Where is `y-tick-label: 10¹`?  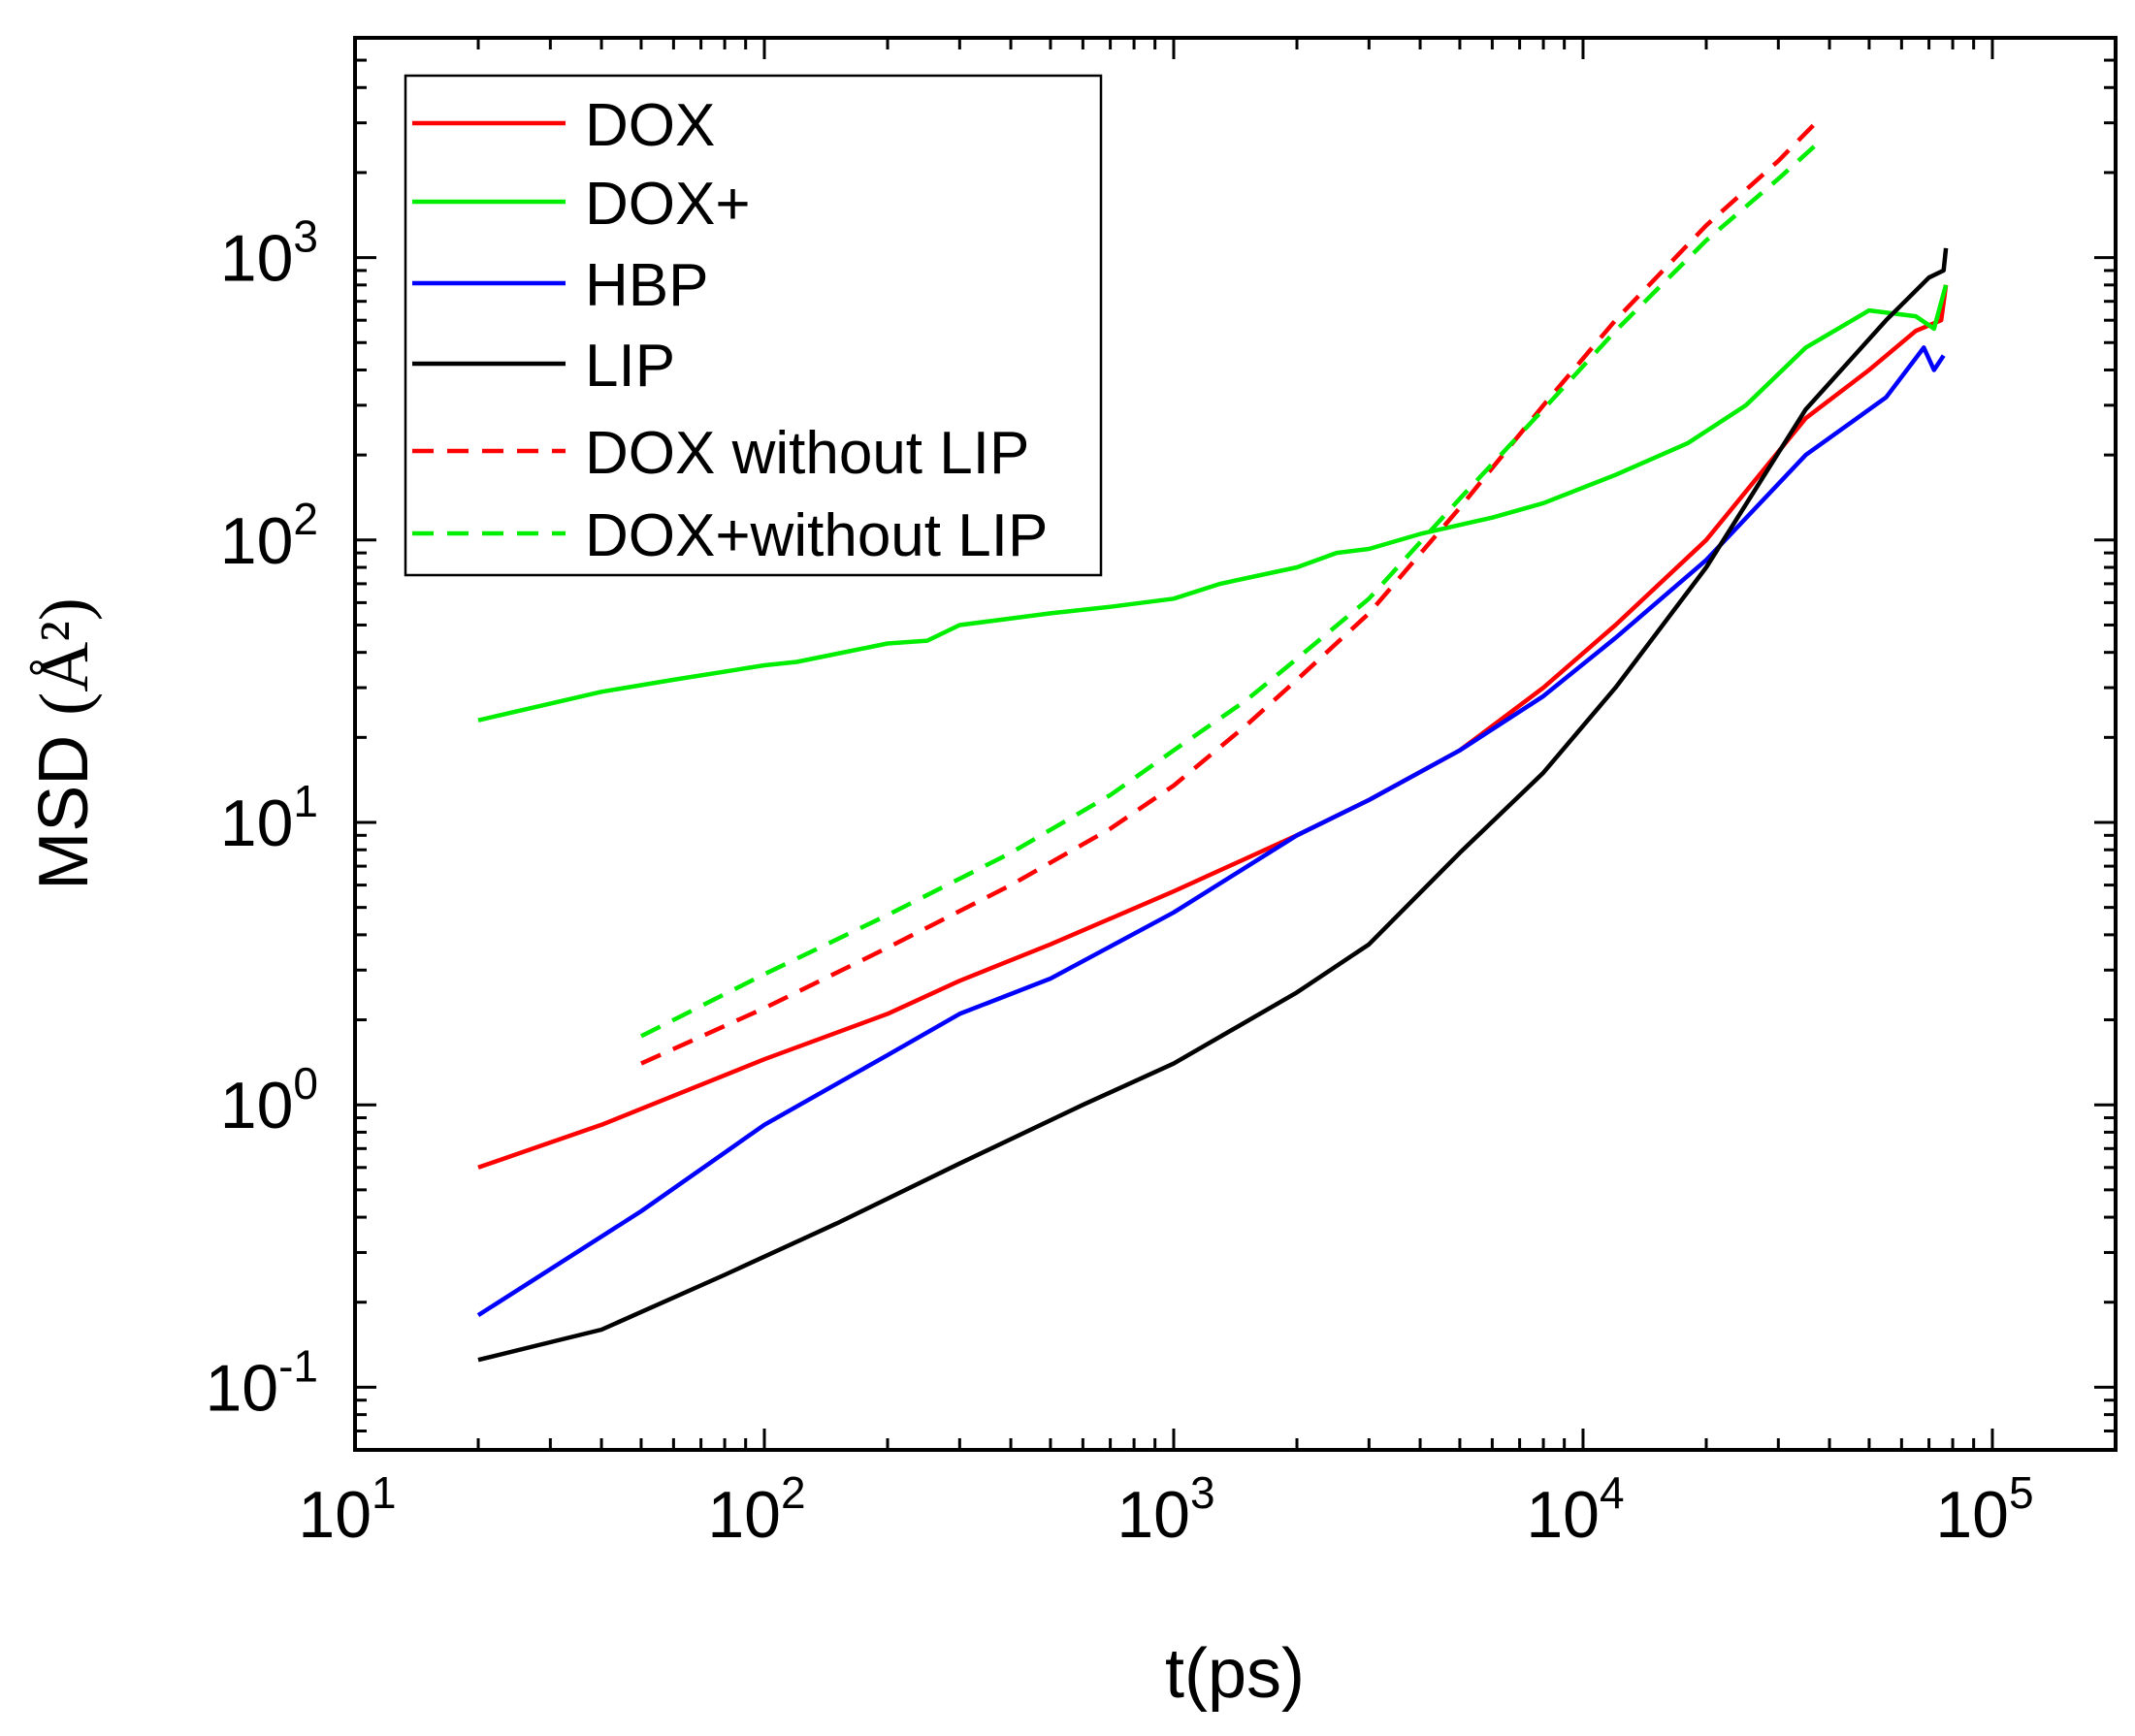 y-tick-label: 10¹ is located at coordinates (269, 818).